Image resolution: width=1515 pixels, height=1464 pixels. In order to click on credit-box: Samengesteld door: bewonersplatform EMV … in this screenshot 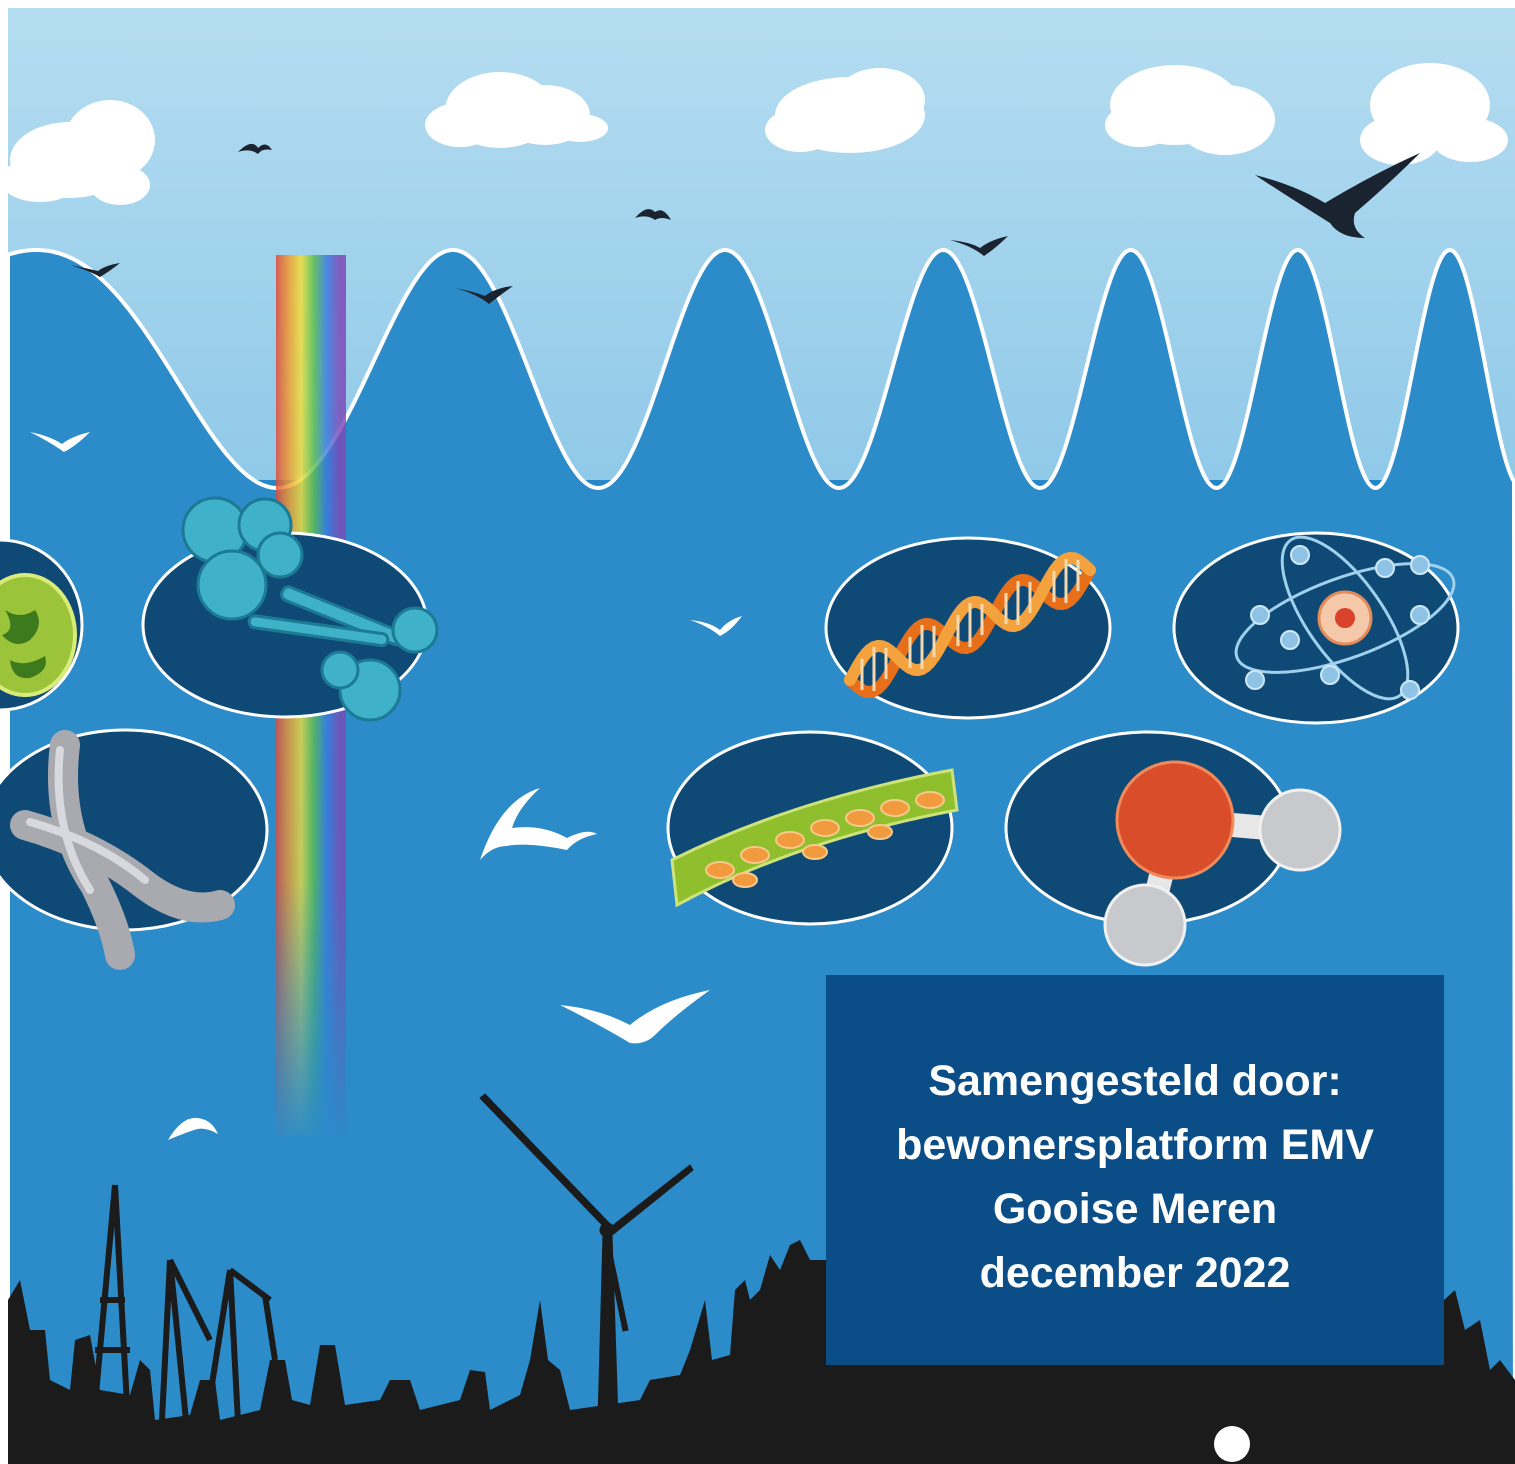, I will do `click(1135, 1170)`.